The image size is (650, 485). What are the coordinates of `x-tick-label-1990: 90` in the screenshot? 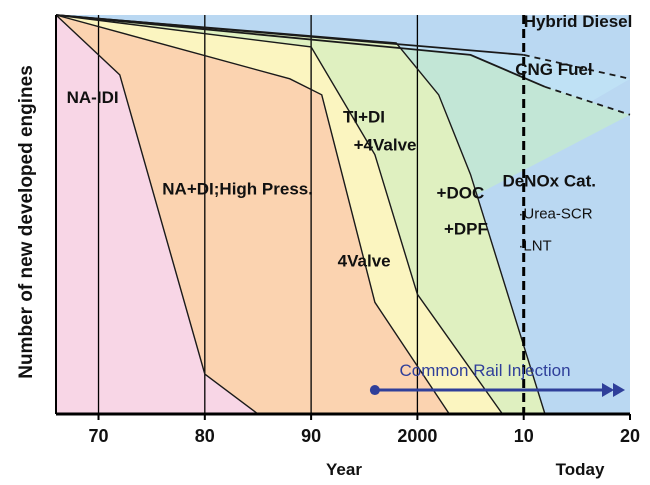 It's located at (311, 436).